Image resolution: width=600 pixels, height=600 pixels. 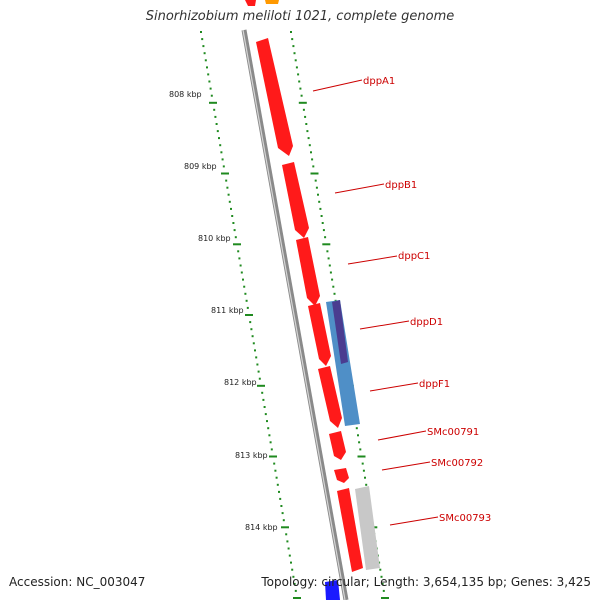 I want to click on gene-label-SMc00793: SMc00793, so click(x=465, y=518).